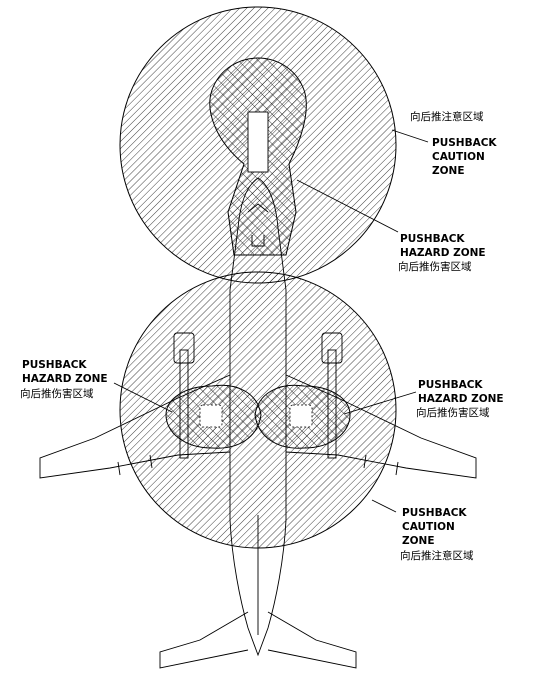 Image resolution: width=538 pixels, height=683 pixels. What do you see at coordinates (258, 142) in the screenshot?
I see `nose-hazard-window` at bounding box center [258, 142].